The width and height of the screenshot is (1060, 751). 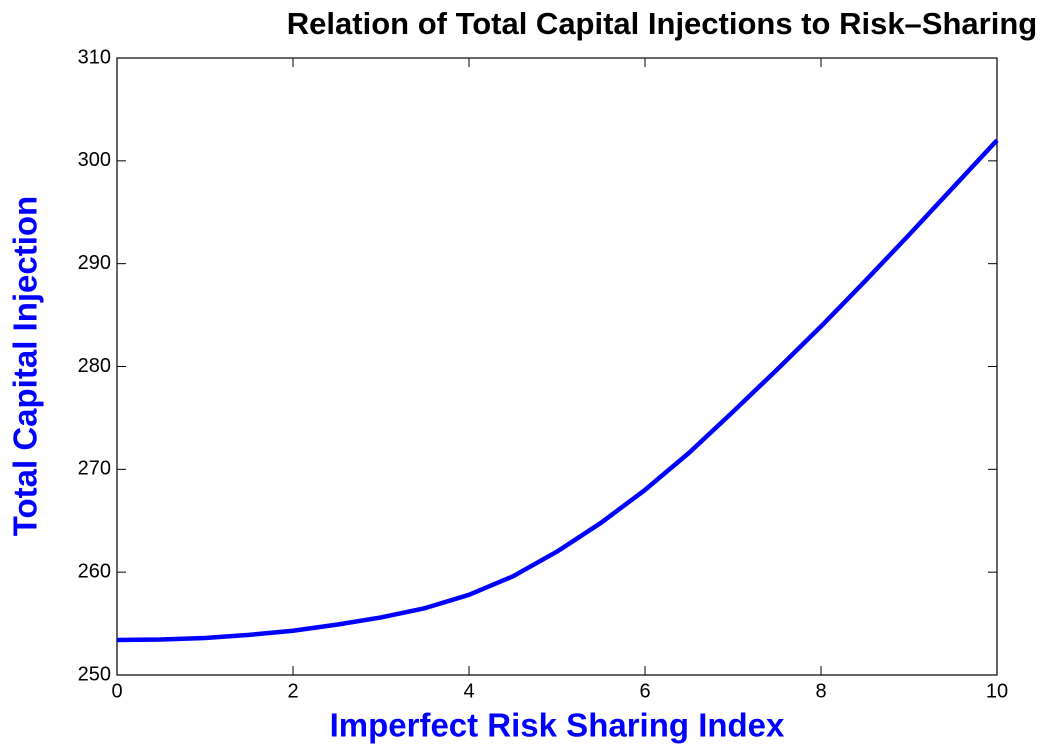 I want to click on x-tick-label: 0, so click(x=116, y=691).